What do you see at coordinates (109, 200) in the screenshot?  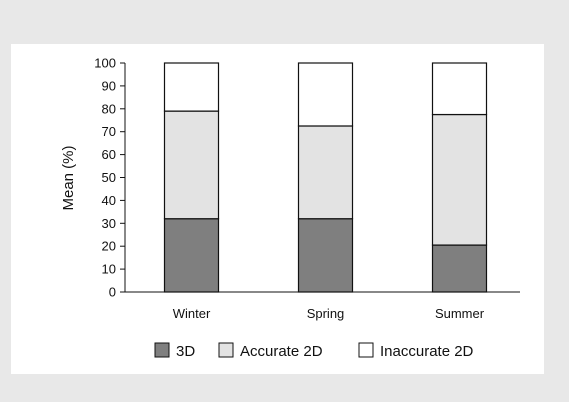 I see `y-tick-label: 40` at bounding box center [109, 200].